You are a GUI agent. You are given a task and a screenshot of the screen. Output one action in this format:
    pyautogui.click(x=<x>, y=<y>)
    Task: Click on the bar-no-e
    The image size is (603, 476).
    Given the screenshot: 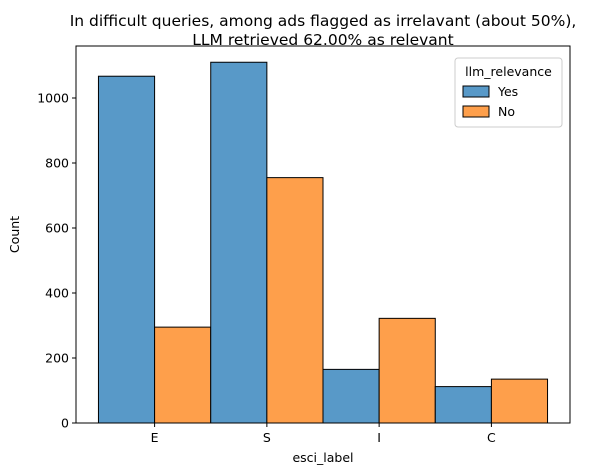 What is the action you would take?
    pyautogui.click(x=183, y=375)
    